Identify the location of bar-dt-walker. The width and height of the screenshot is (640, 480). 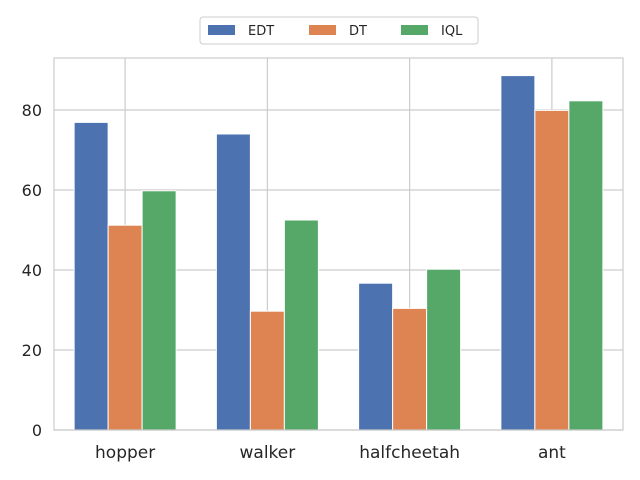
(267, 370).